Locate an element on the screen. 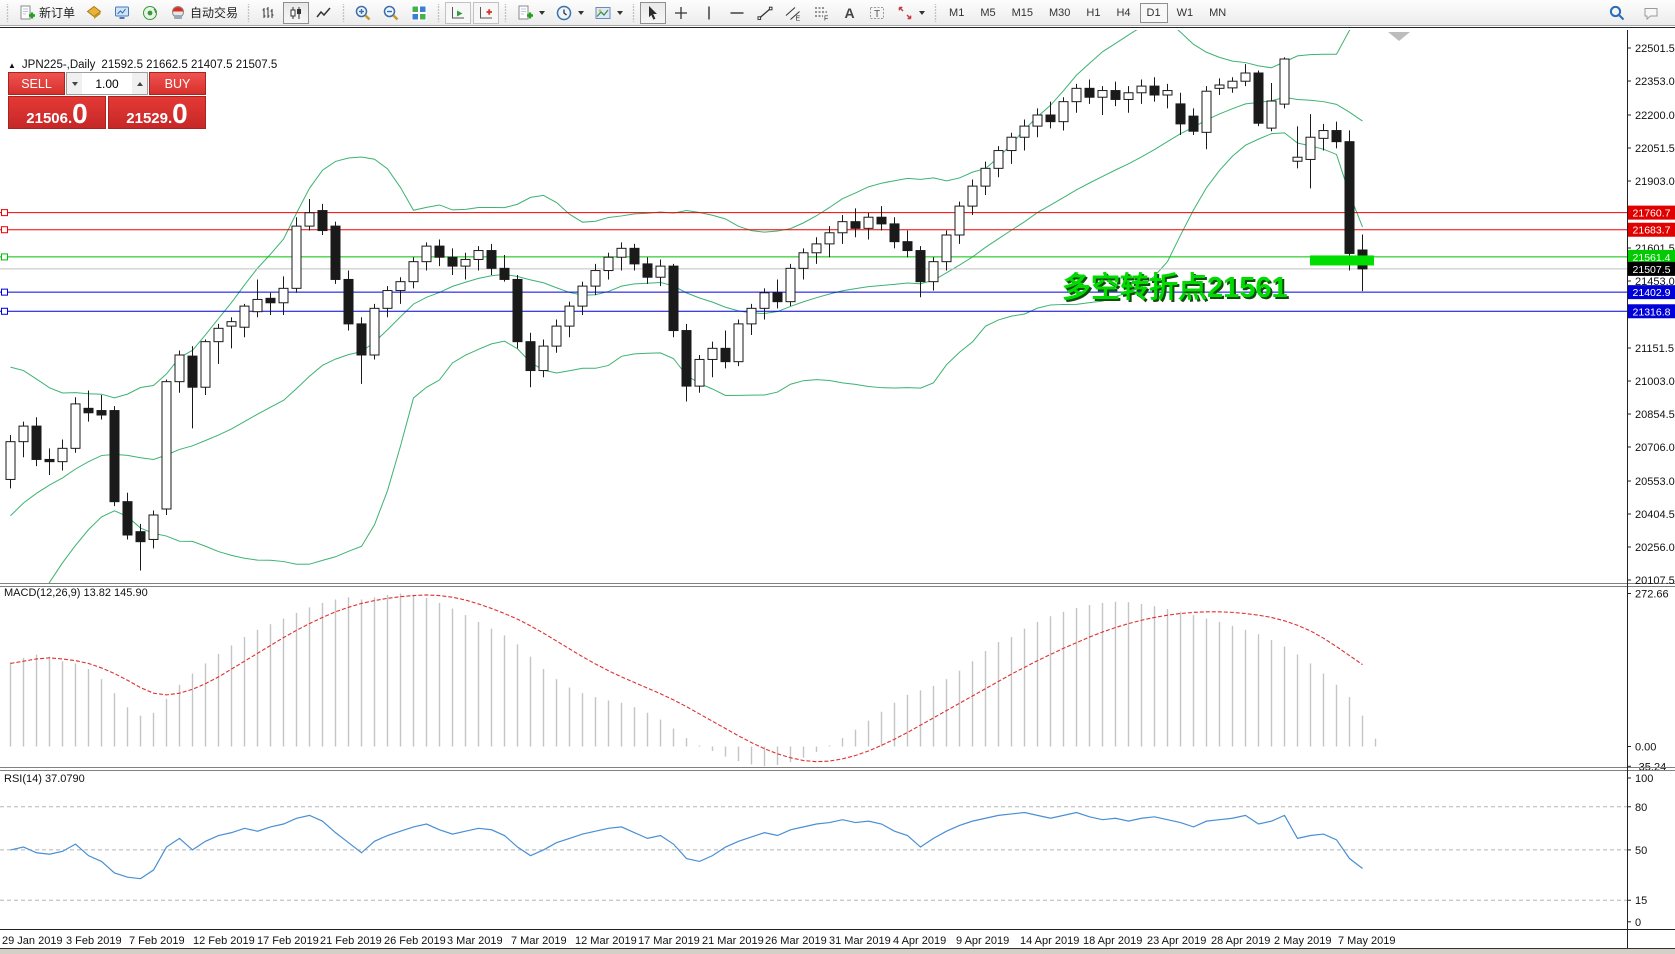 Image resolution: width=1675 pixels, height=954 pixels. timeframe-w1-button: W1 is located at coordinates (1185, 13).